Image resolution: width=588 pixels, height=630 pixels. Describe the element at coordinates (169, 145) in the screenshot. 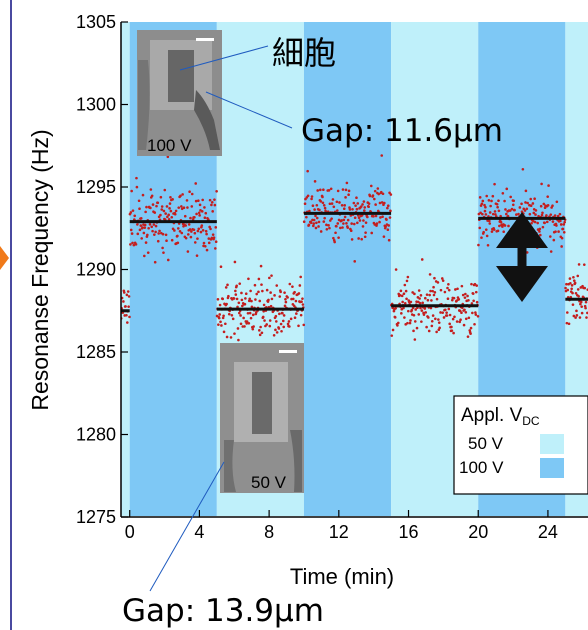

I see `inset-top-voltage: 100 V` at that location.